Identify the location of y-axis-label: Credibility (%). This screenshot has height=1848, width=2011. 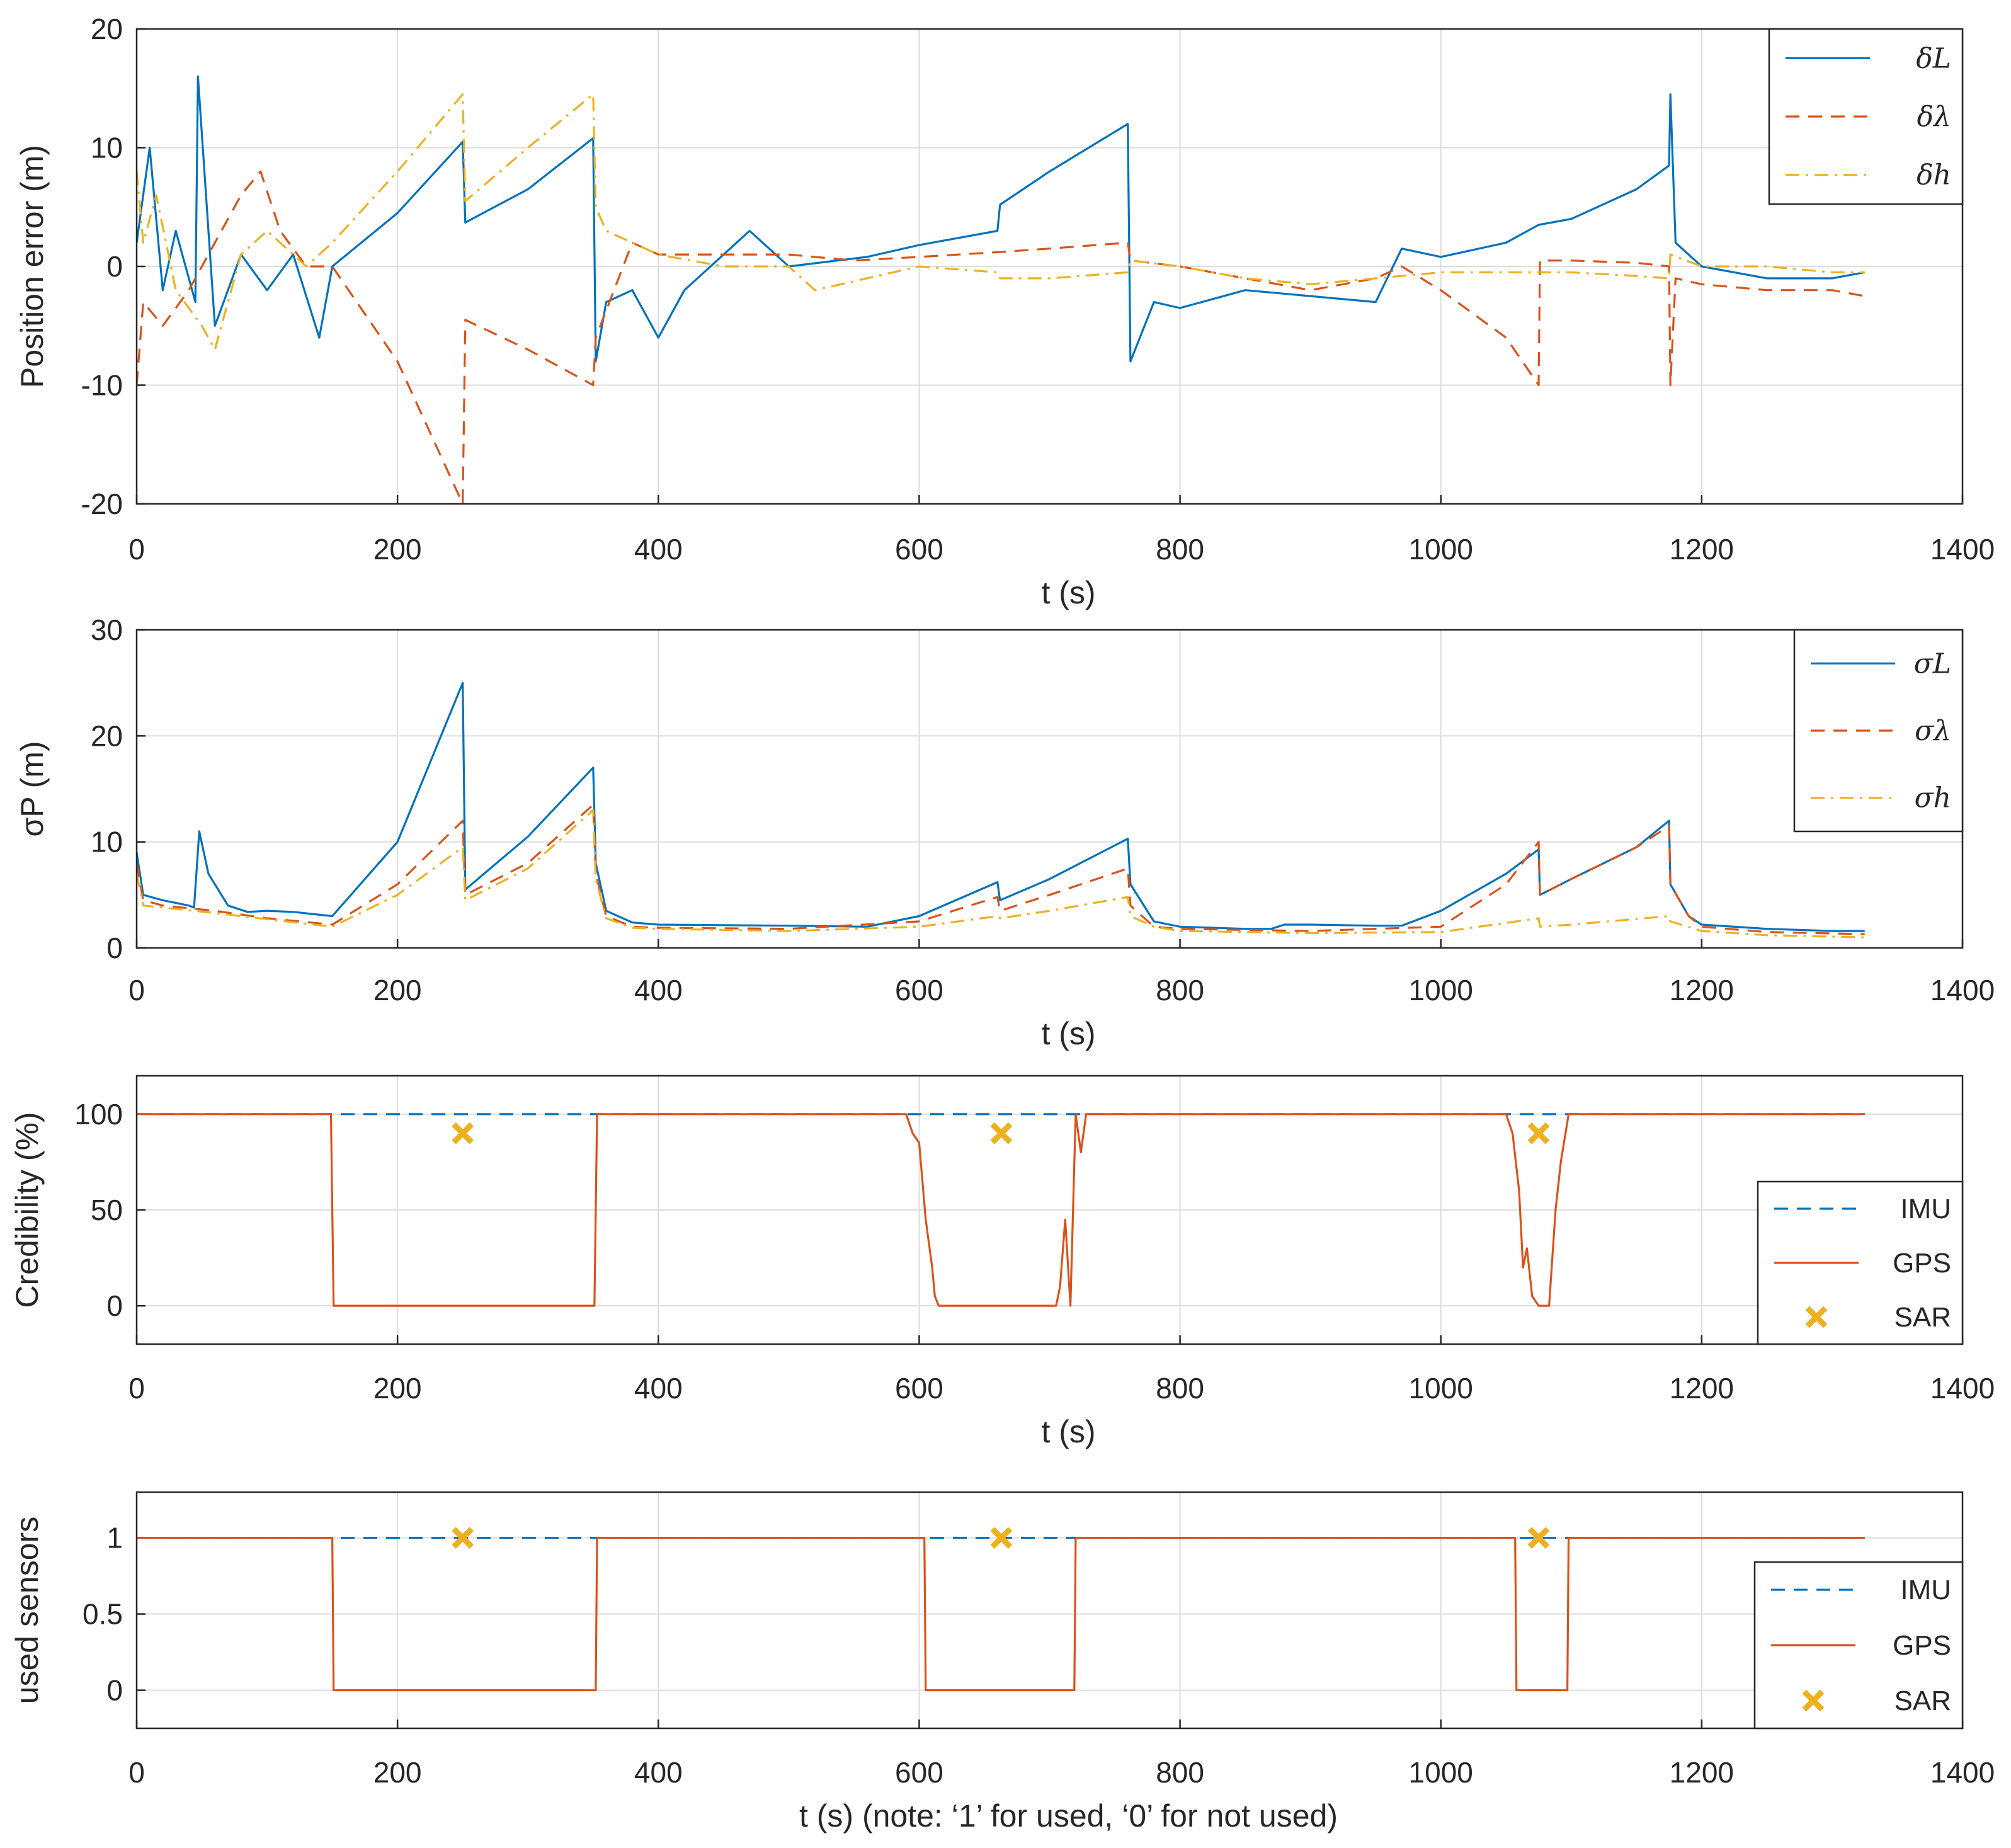
(27, 1210).